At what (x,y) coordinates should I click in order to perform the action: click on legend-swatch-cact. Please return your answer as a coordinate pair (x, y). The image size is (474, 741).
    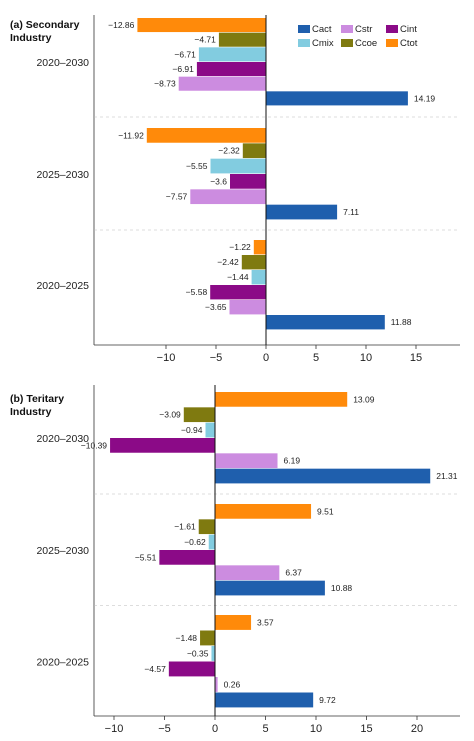
    Looking at the image, I should click on (304, 29).